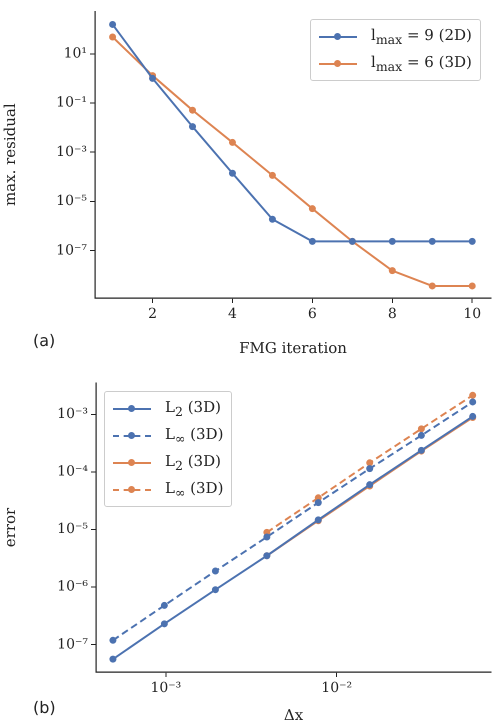 This screenshot has height=727, width=495. Describe the element at coordinates (72, 586) in the screenshot. I see `y-tick-label: 10⁻⁶` at that location.